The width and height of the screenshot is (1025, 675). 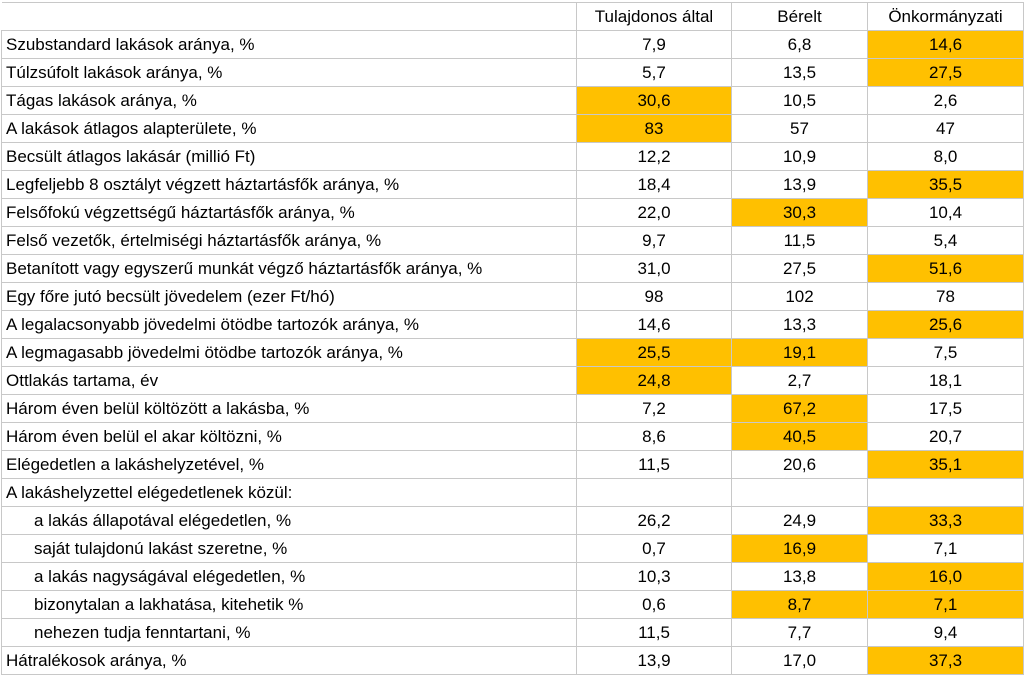 What do you see at coordinates (799, 660) in the screenshot?
I see `berelt-cell: 17,0` at bounding box center [799, 660].